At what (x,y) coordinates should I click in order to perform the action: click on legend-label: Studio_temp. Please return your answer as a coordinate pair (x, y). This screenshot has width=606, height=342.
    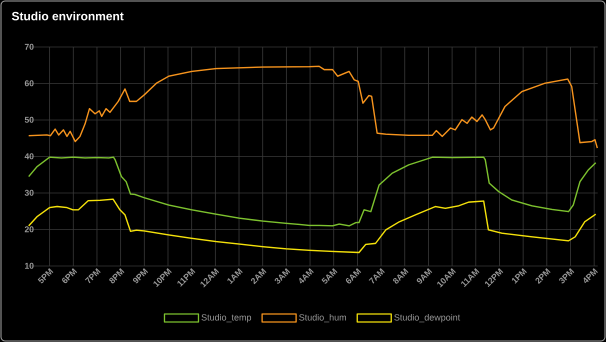
    Looking at the image, I should click on (227, 318).